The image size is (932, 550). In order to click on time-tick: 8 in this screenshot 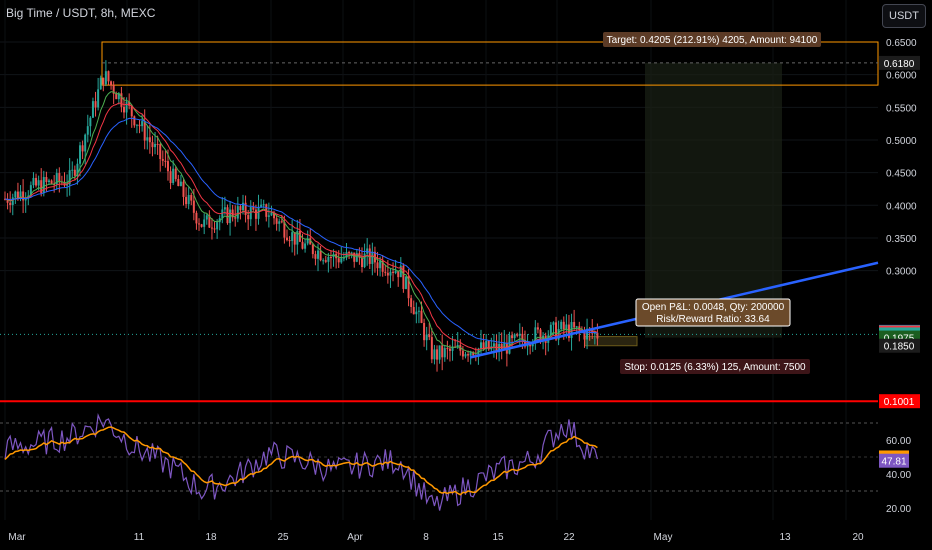, I will do `click(426, 537)`.